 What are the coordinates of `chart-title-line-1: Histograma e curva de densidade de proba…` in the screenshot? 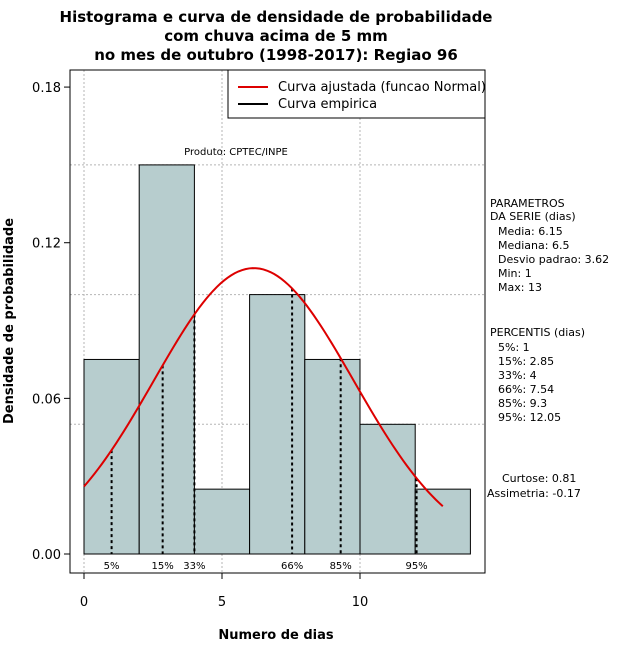 It's located at (276, 17).